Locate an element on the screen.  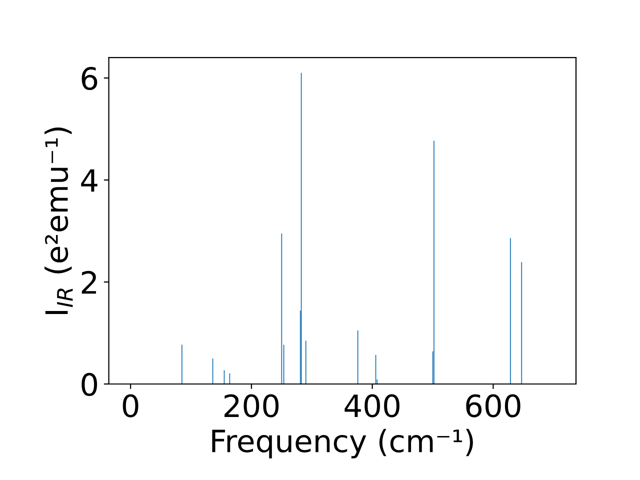
y-tick-label: 0 is located at coordinates (90, 384).